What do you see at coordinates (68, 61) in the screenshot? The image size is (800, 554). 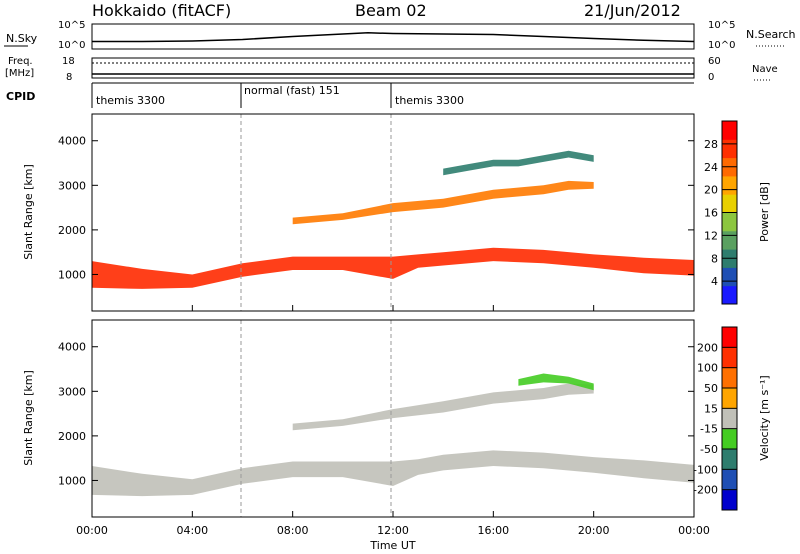 I see `freq-left-tick-high: 18` at bounding box center [68, 61].